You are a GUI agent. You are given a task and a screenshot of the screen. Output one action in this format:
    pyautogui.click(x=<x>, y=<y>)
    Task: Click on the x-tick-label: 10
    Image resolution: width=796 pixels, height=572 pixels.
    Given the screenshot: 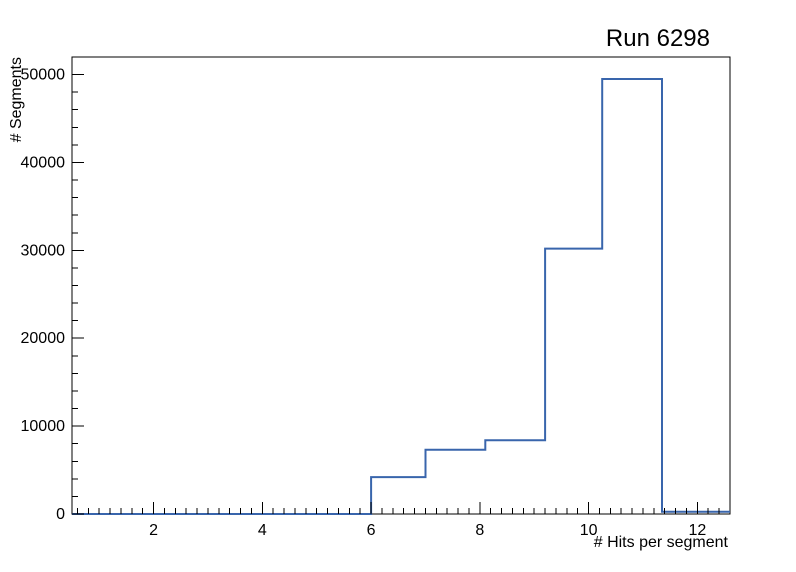 What is the action you would take?
    pyautogui.click(x=589, y=530)
    